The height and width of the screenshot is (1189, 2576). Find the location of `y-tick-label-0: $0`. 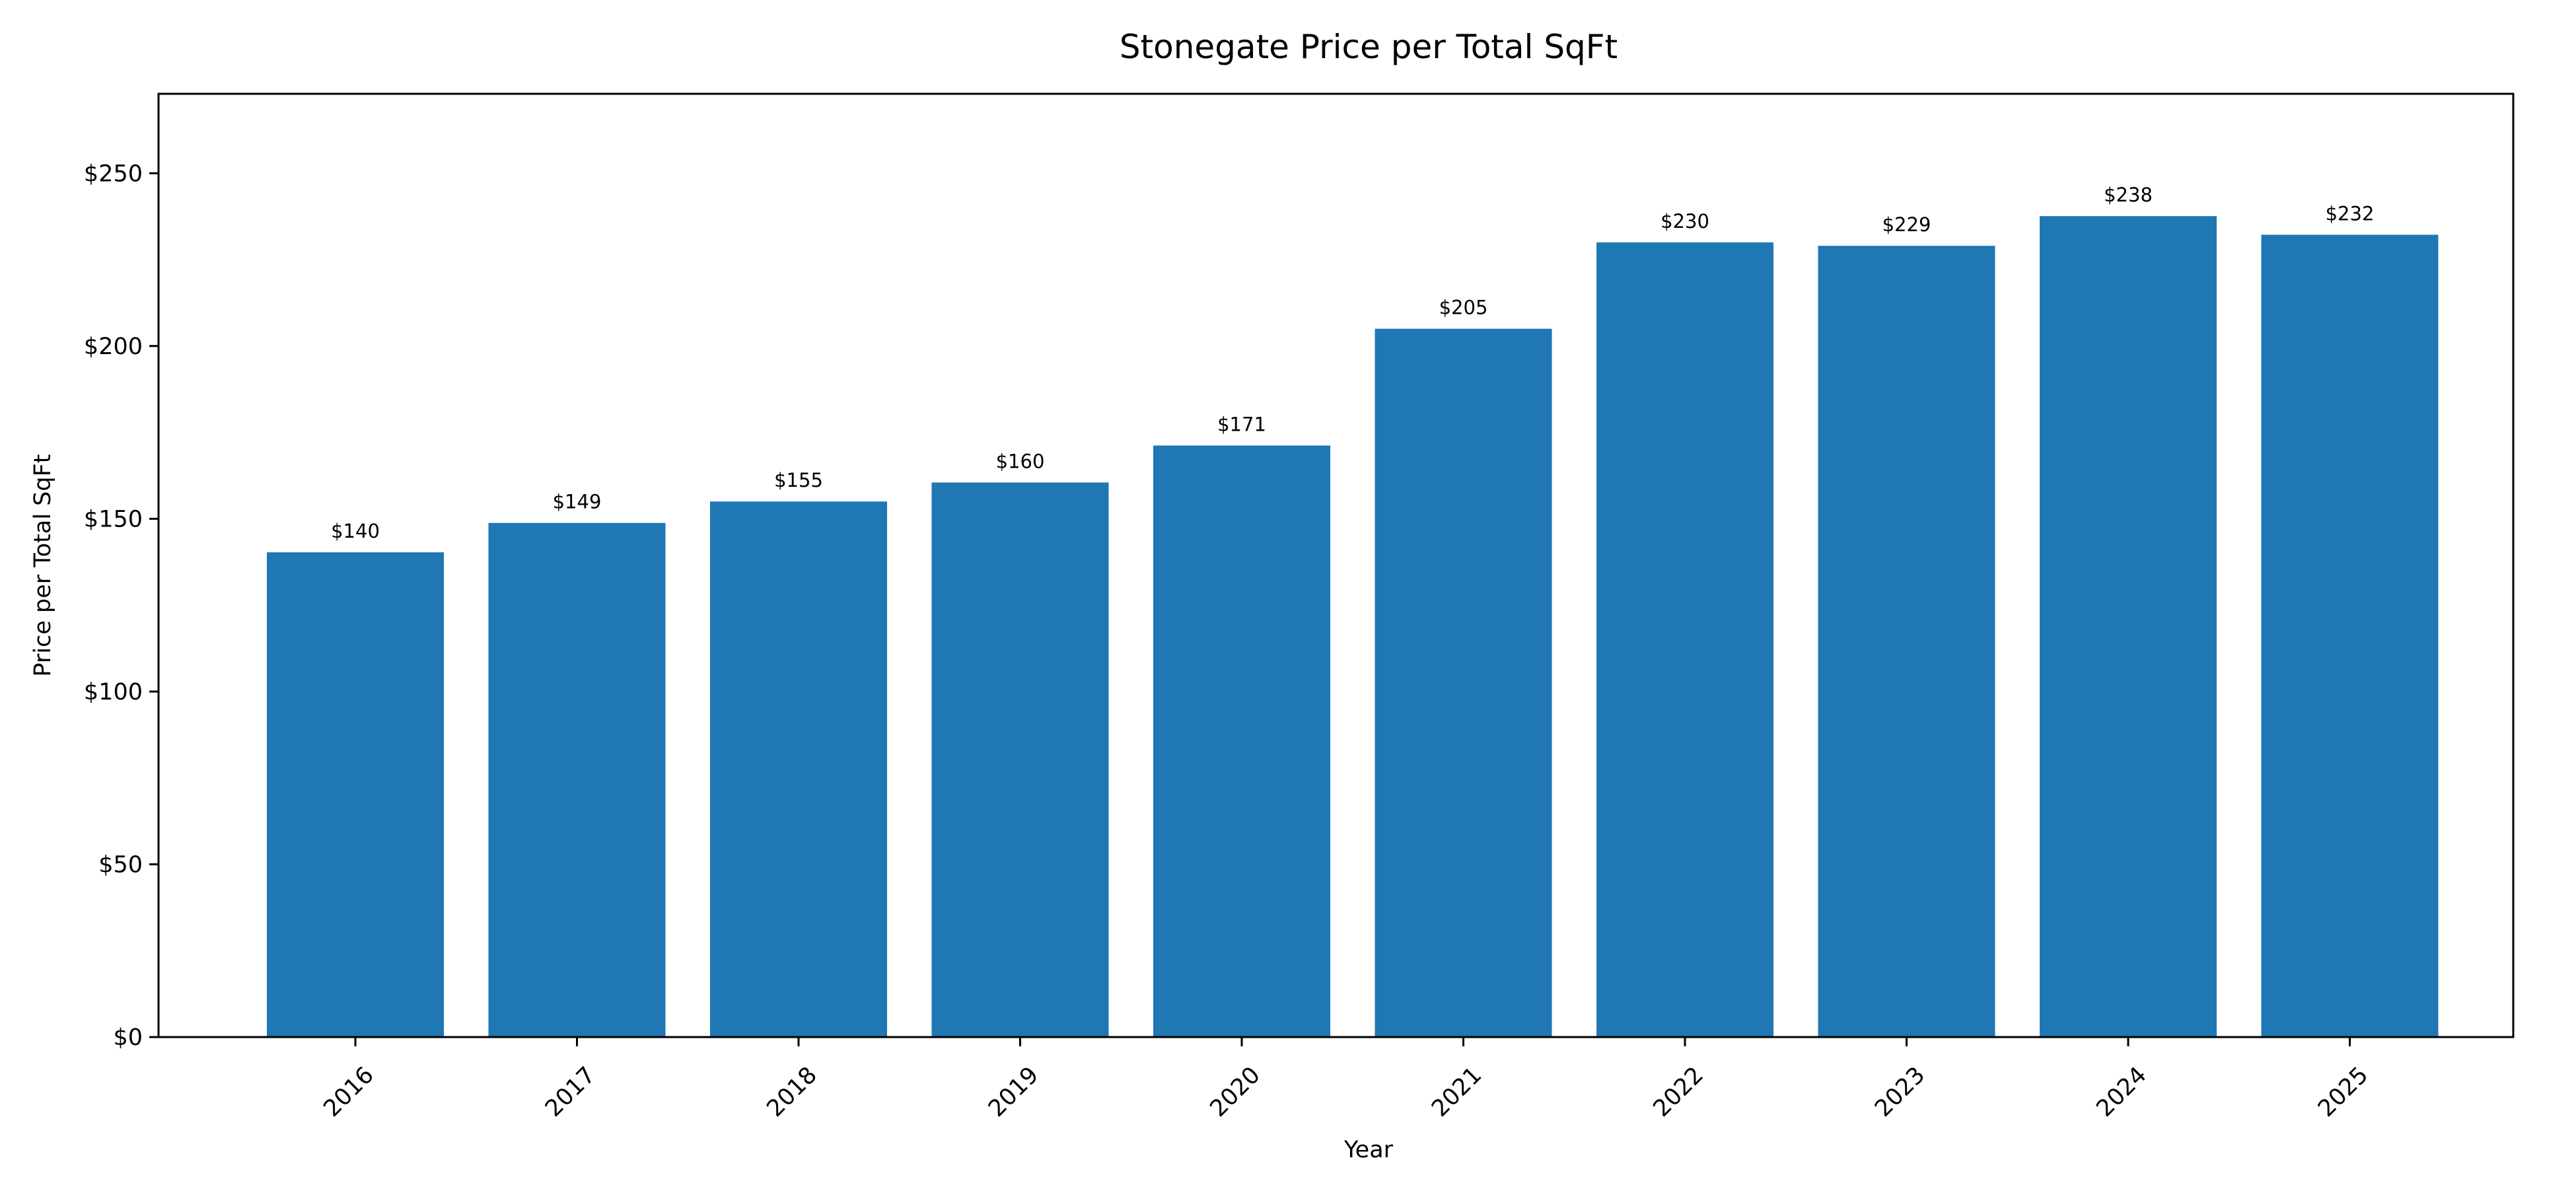

y-tick-label-0: $0 is located at coordinates (128, 1038).